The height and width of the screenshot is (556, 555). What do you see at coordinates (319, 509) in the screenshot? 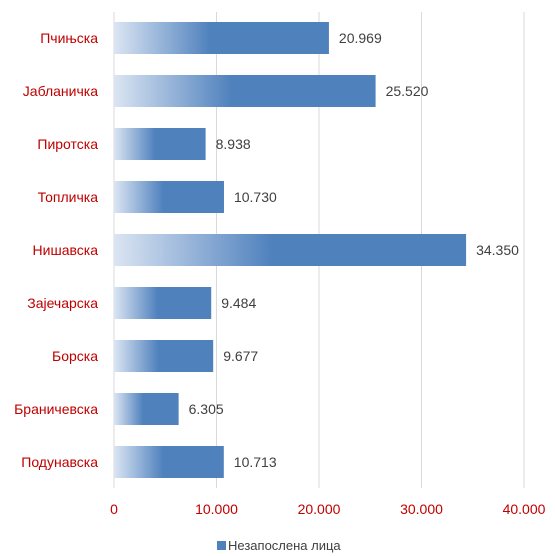
I see `x-tick-label: 20.000` at bounding box center [319, 509].